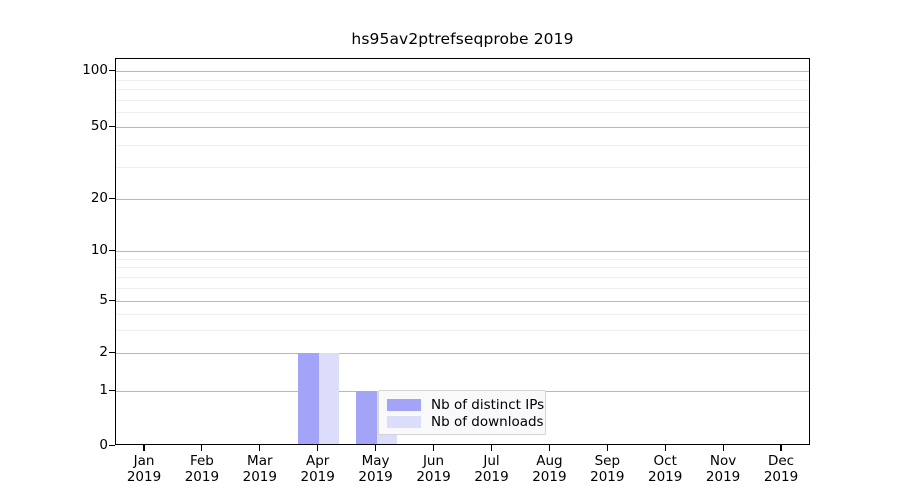 The image size is (900, 500). I want to click on legend-swatch-distinct-ips, so click(404, 404).